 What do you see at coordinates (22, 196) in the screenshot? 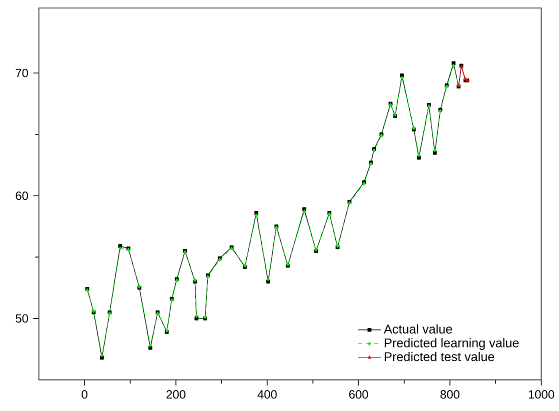
I see `y-tick-label: 60` at bounding box center [22, 196].